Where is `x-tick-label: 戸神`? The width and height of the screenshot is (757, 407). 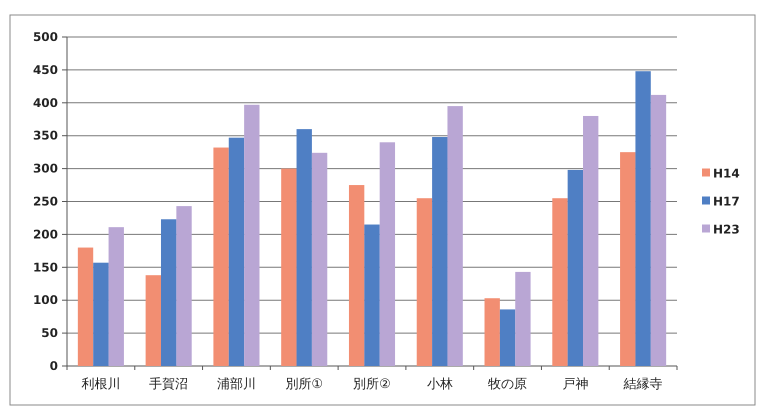
x-tick-label: 戸神 is located at coordinates (575, 384).